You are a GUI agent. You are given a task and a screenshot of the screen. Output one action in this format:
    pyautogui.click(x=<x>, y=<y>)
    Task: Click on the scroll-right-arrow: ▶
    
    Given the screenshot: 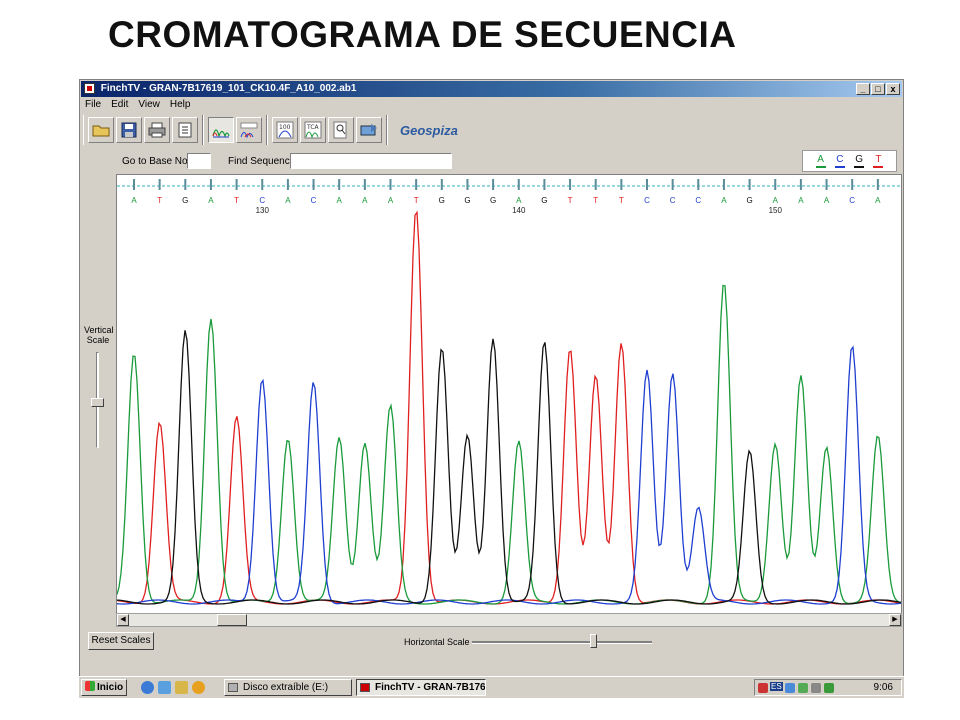 What is the action you would take?
    pyautogui.click(x=895, y=620)
    